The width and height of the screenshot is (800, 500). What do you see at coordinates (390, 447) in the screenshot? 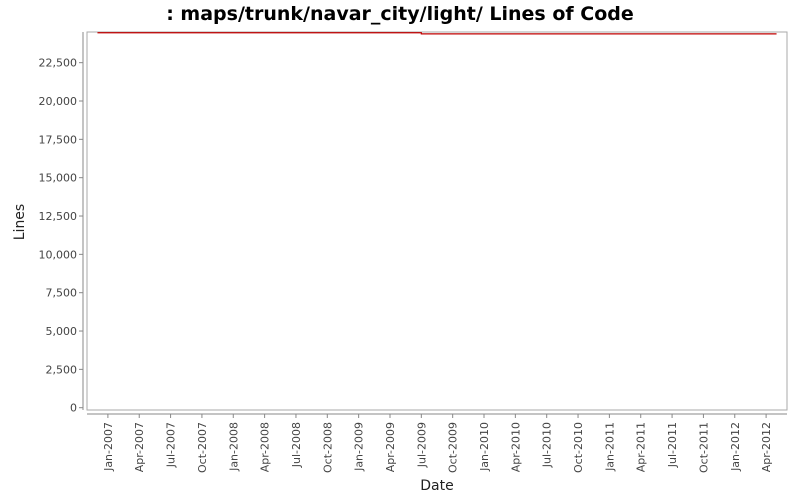
I see `x-tick-label: Apr-2009` at bounding box center [390, 447].